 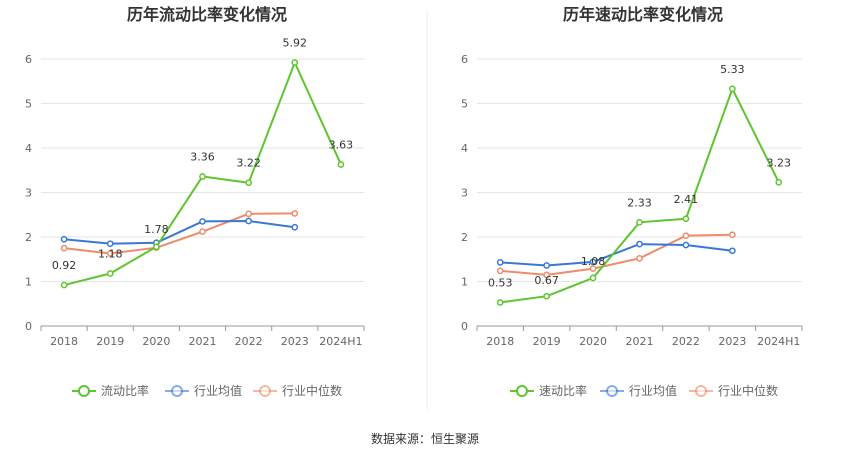 What do you see at coordinates (156, 229) in the screenshot?
I see `data-label: 1.78` at bounding box center [156, 229].